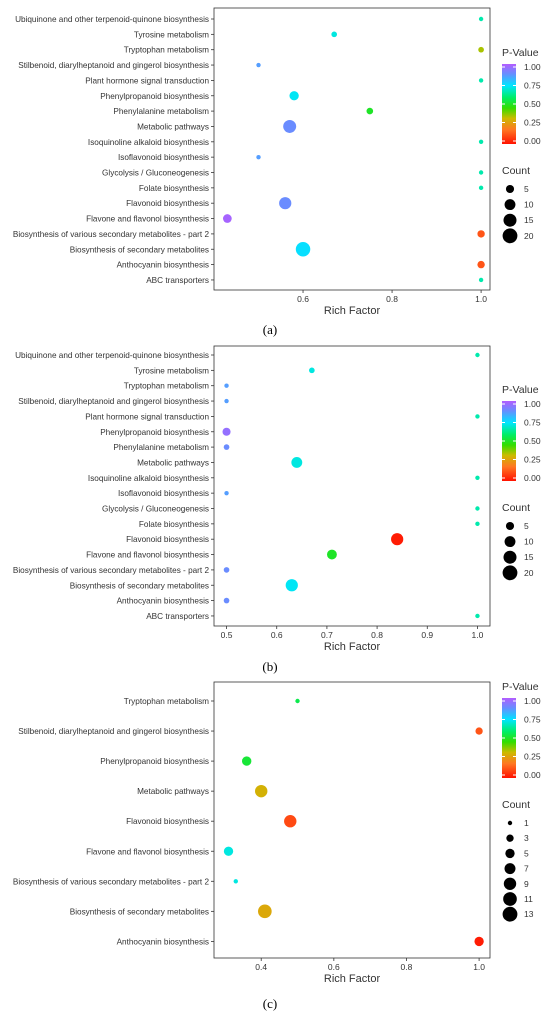 This screenshot has width=550, height=1024. I want to click on color-legend-label: 0.50, so click(532, 738).